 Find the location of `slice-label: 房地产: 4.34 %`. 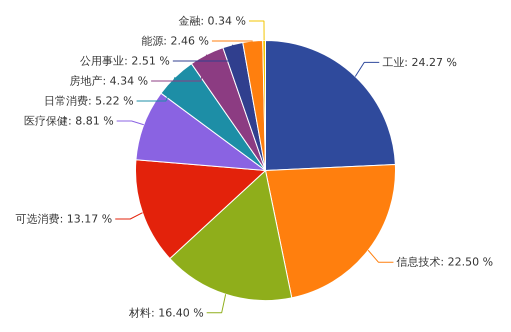

slice-label: 房地产: 4.34 % is located at coordinates (108, 81).